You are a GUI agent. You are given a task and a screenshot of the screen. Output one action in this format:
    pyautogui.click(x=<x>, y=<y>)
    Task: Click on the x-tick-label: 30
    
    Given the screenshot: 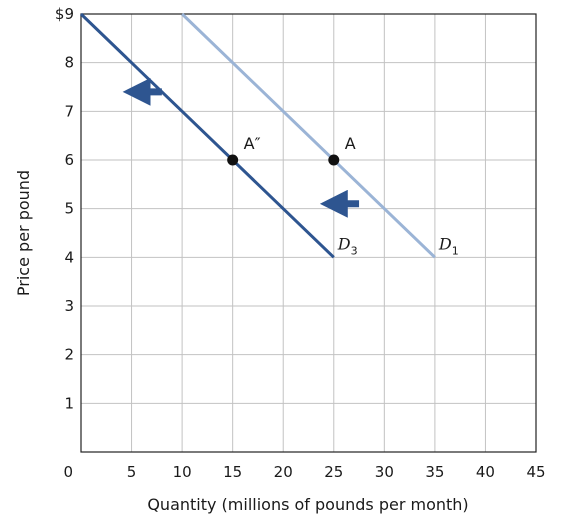 What is the action you would take?
    pyautogui.click(x=384, y=472)
    